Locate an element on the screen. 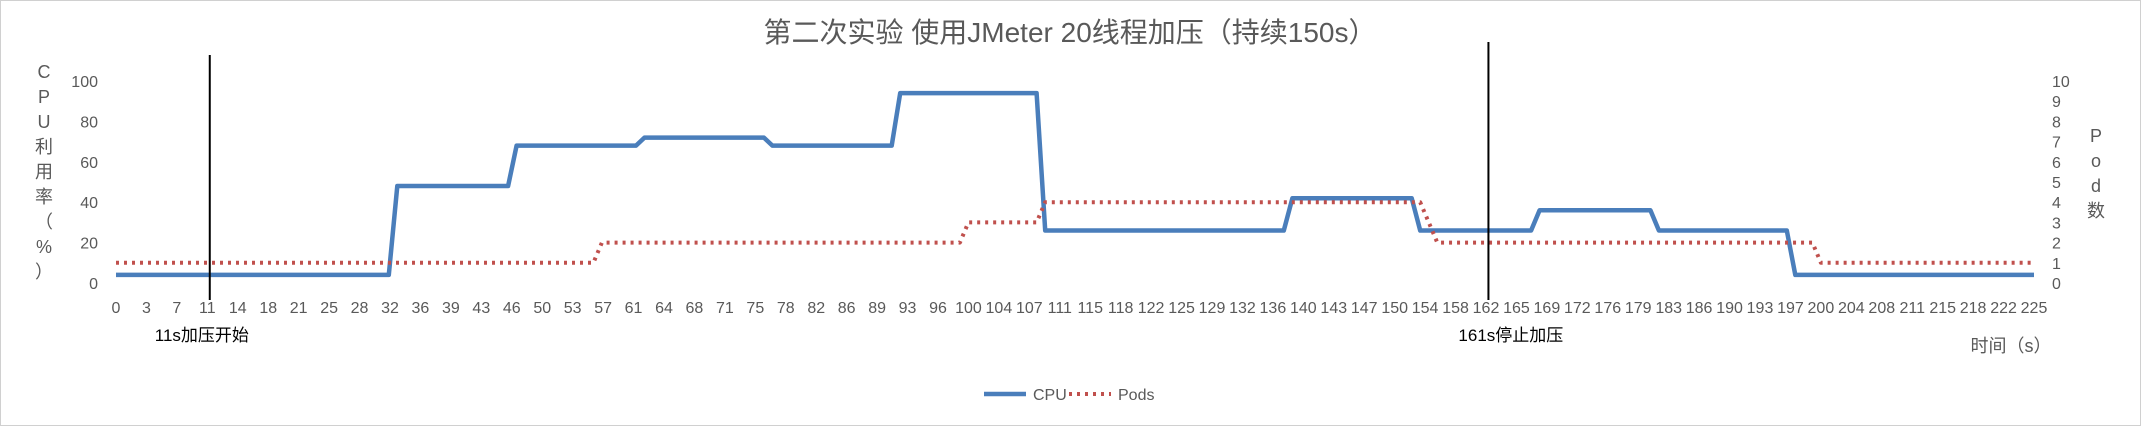 This screenshot has height=426, width=2141. x-tick-label: 11 is located at coordinates (207, 308).